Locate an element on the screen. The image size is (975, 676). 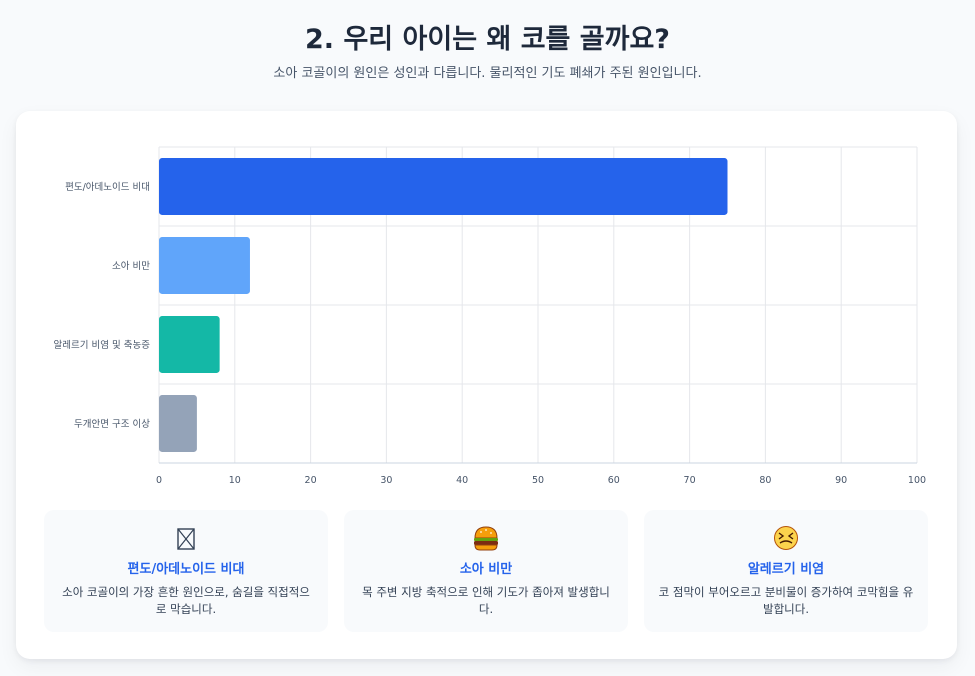
feature-title: 소아 비만 is located at coordinates (486, 569).